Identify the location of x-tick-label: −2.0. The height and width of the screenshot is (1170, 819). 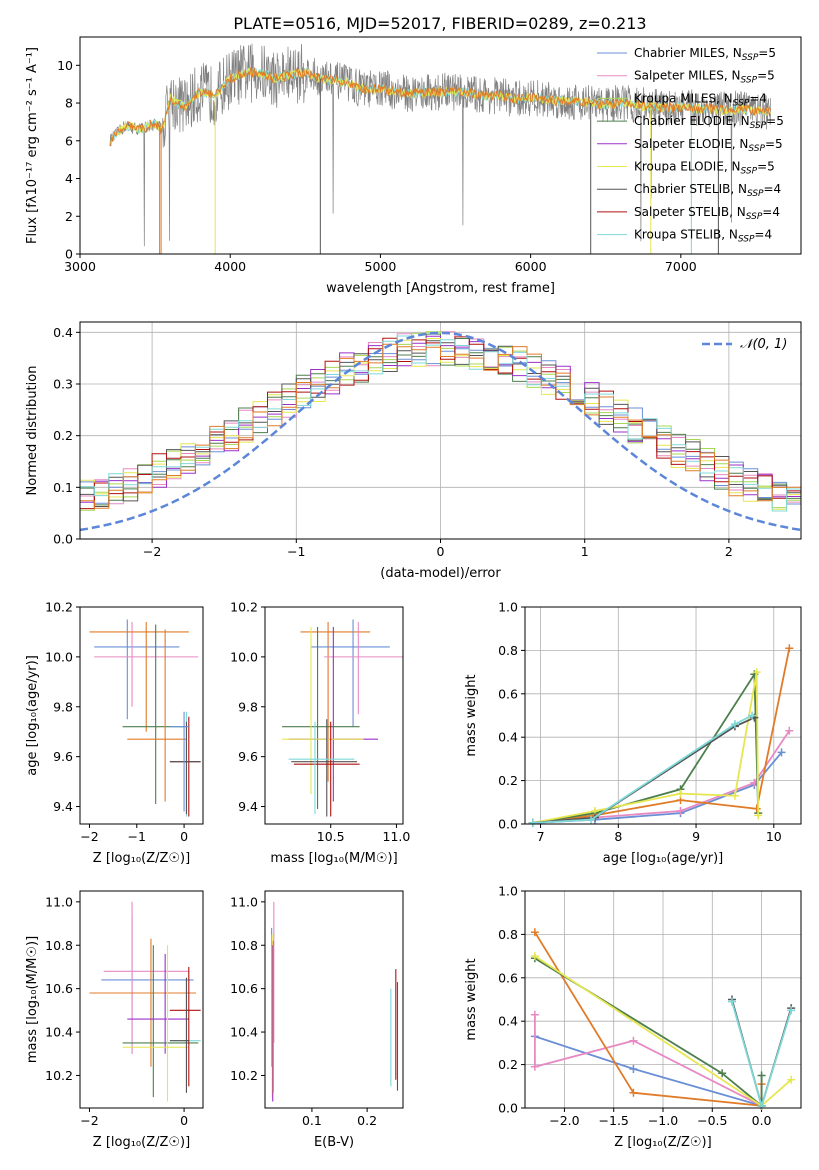
(564, 1120).